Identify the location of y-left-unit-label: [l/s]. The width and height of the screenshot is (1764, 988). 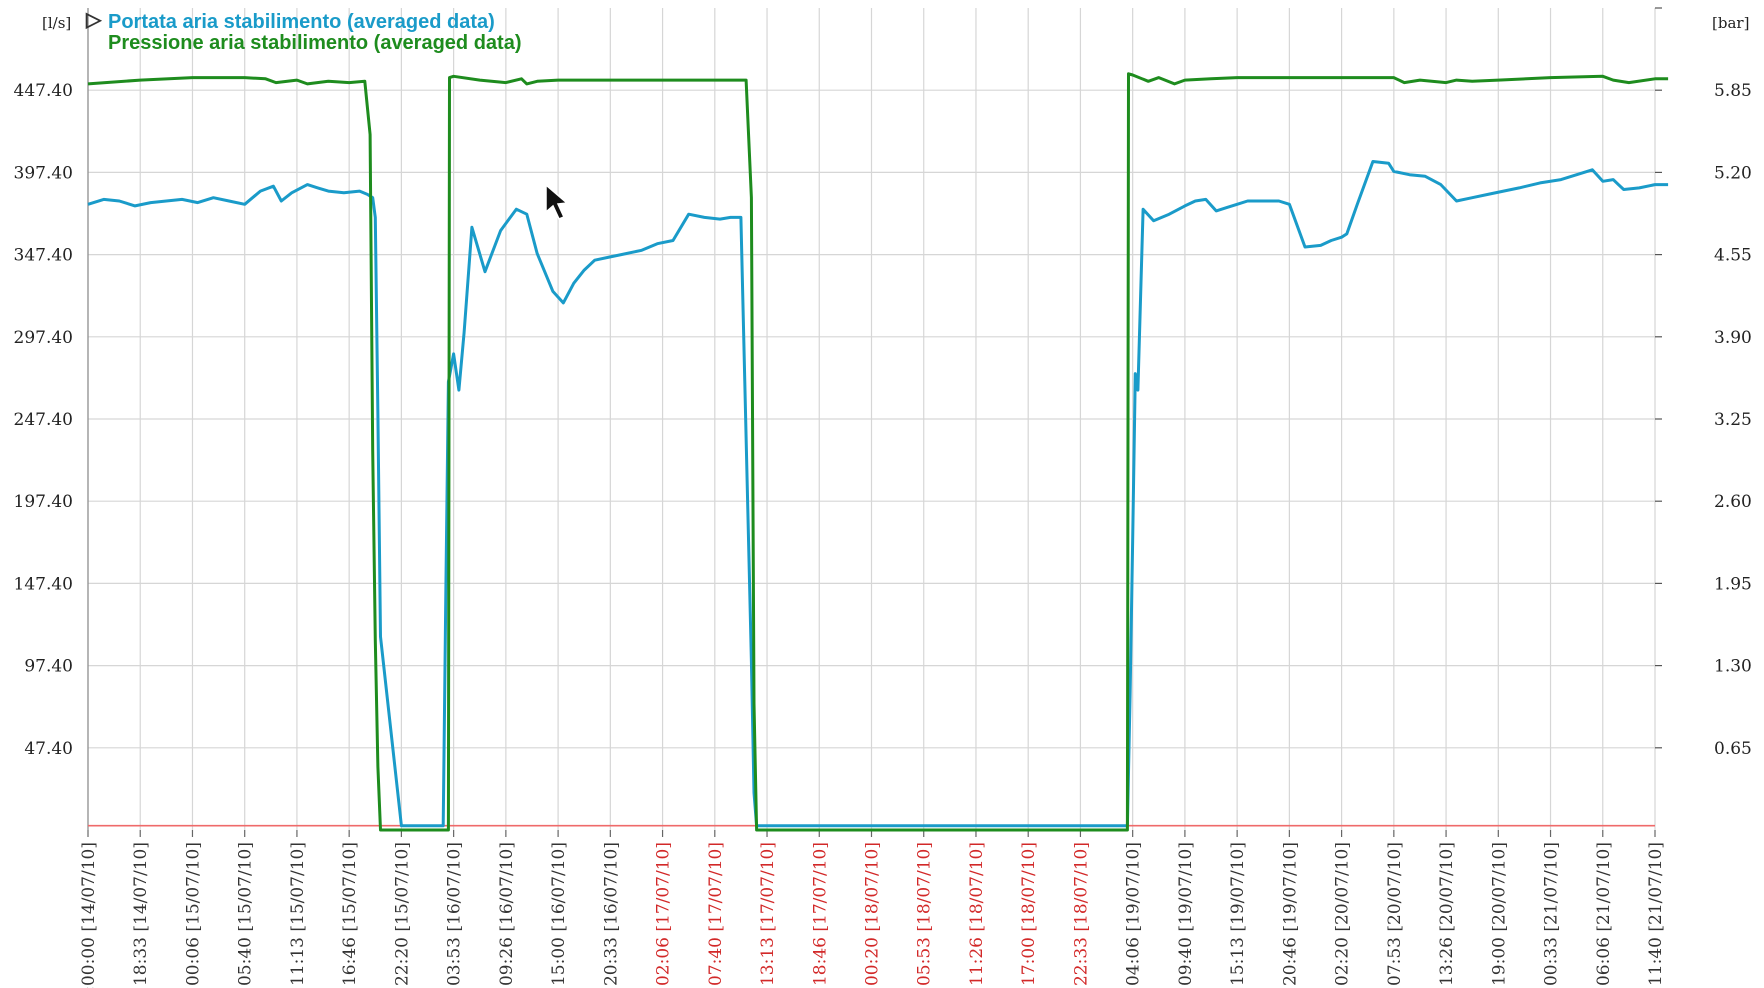
(56, 23).